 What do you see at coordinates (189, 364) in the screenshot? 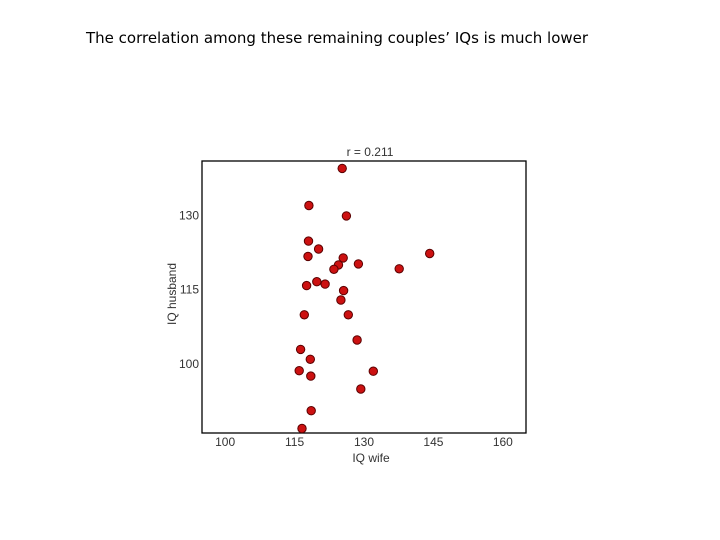
I see `y-tick-label: 100` at bounding box center [189, 364].